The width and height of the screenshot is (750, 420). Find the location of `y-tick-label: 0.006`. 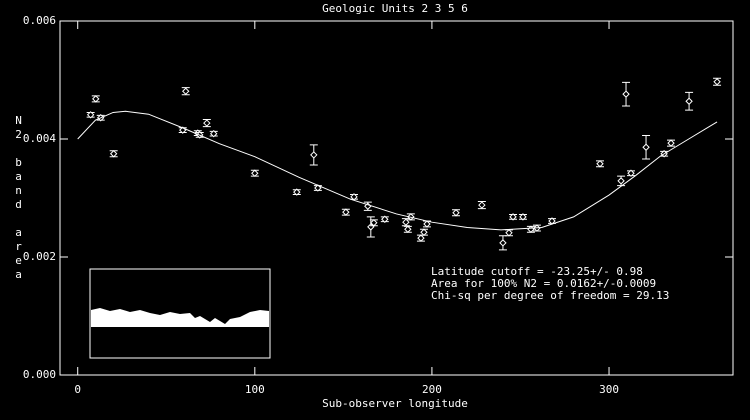

y-tick-label: 0.006 is located at coordinates (39, 20).